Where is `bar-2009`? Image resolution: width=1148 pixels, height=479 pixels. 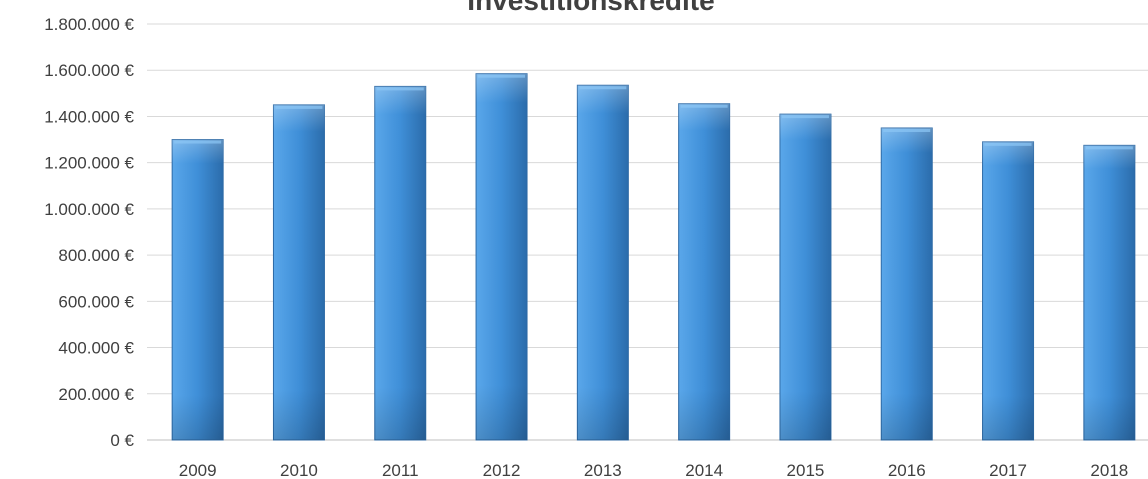 bar-2009 is located at coordinates (197, 290).